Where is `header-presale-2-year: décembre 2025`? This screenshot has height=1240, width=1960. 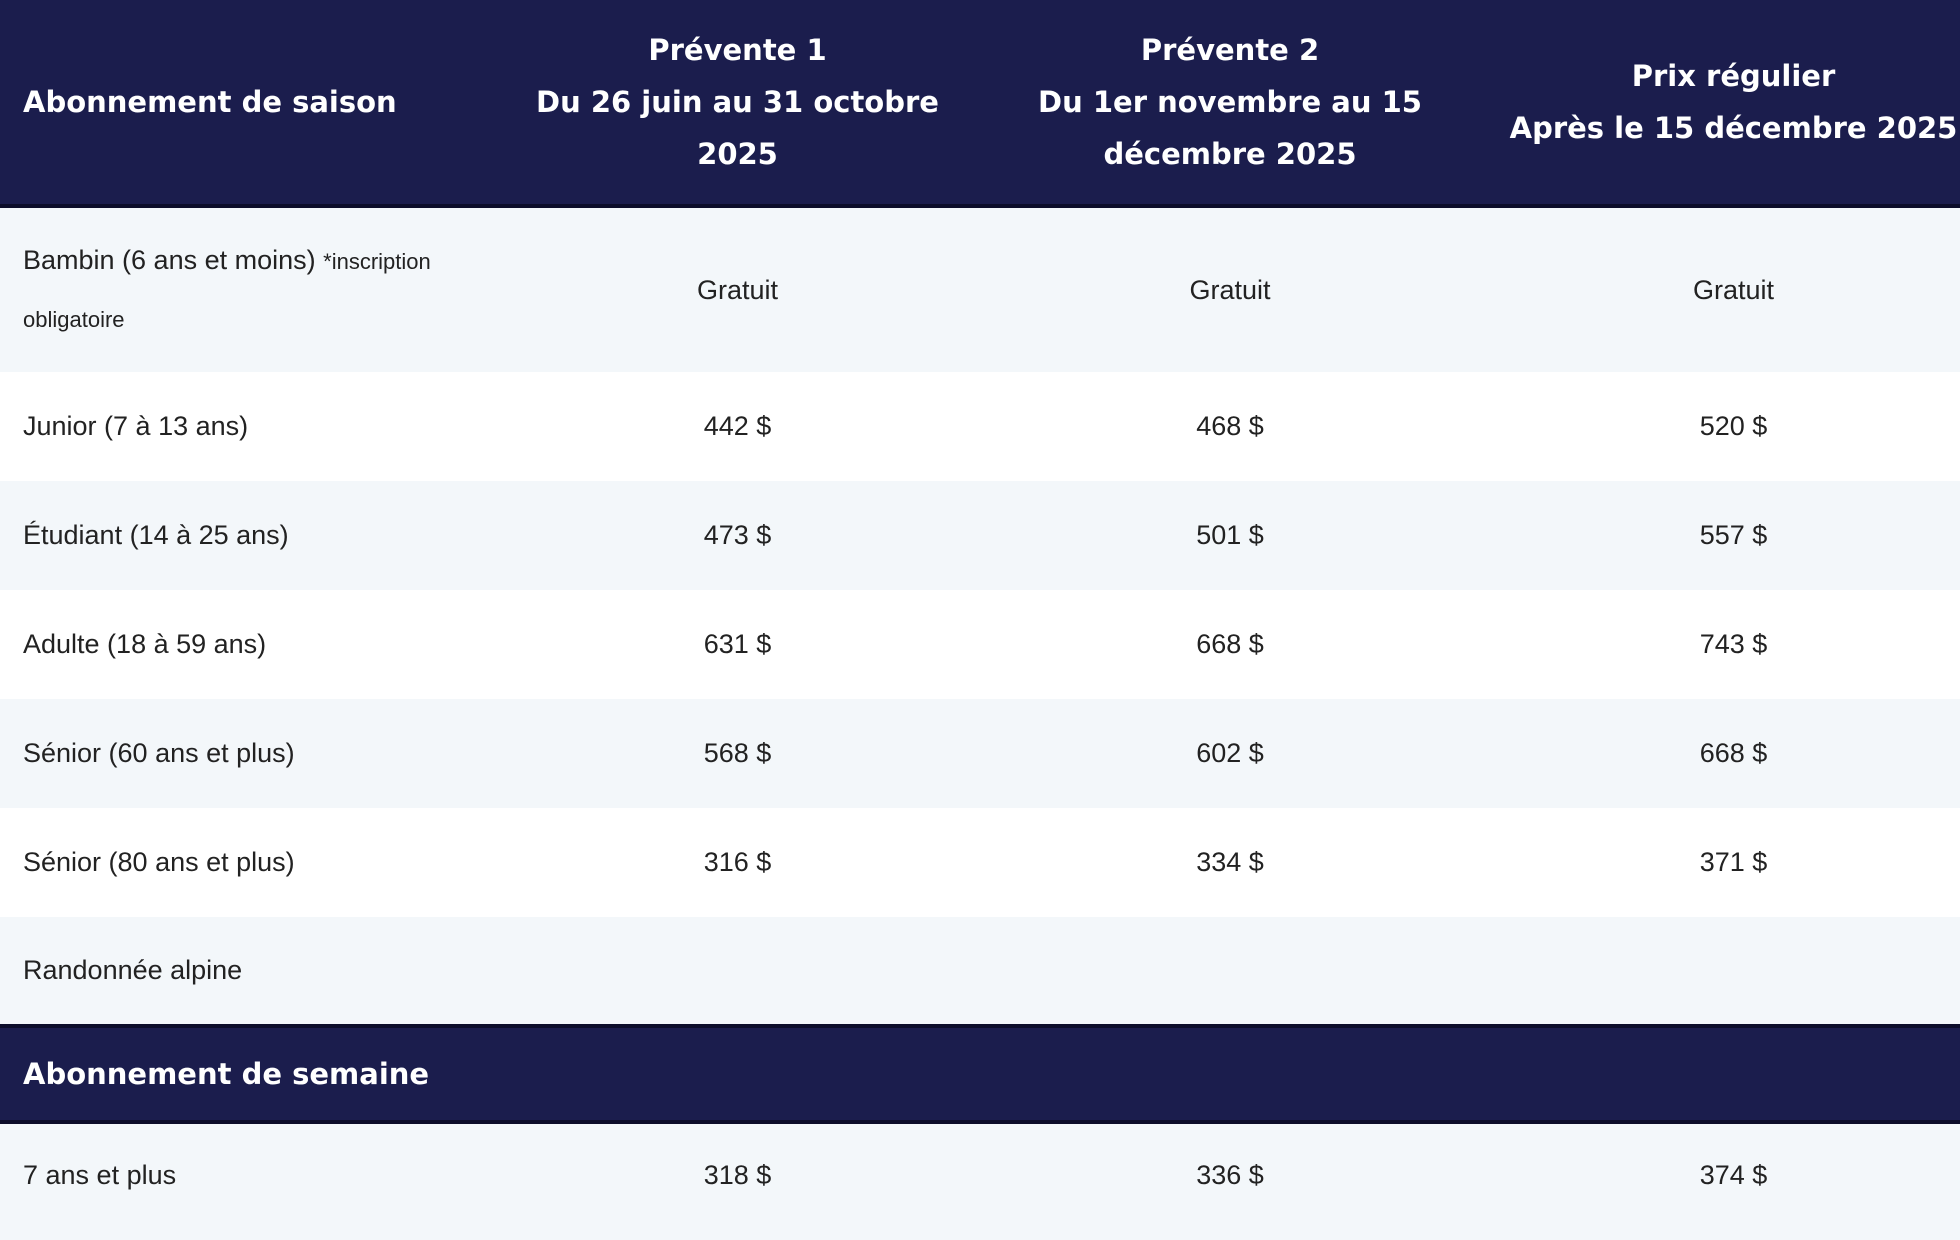
header-presale-2-year: décembre 2025 is located at coordinates (1230, 154).